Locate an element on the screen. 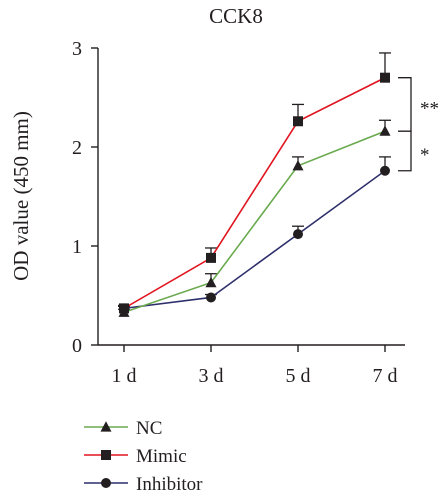 This screenshot has width=447, height=500. x-tick-label: 3 d is located at coordinates (211, 376).